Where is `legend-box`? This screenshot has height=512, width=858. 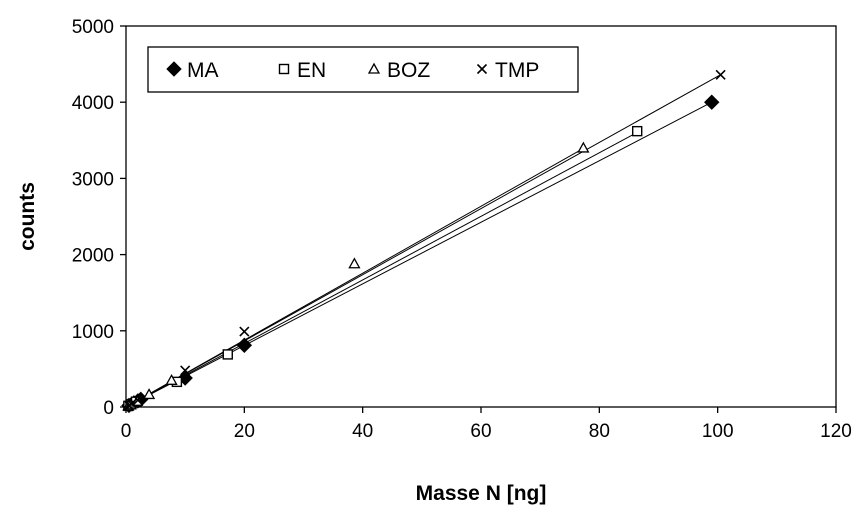
legend-box is located at coordinates (363, 69).